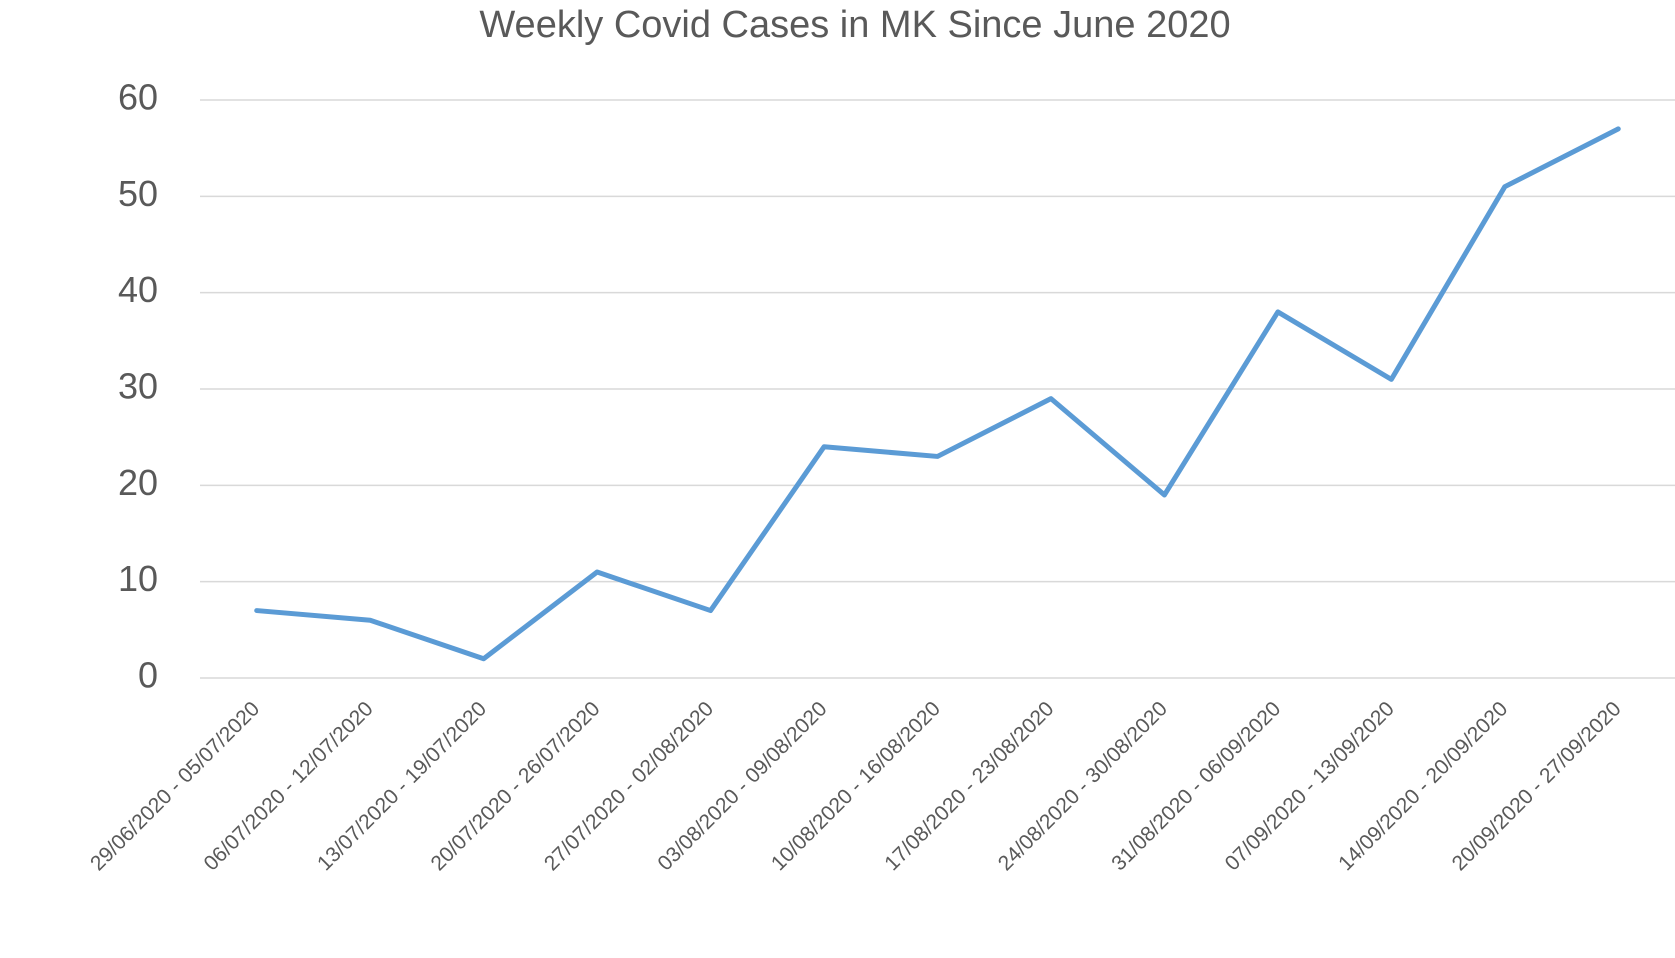  I want to click on y-tick-label: 20, so click(138, 482).